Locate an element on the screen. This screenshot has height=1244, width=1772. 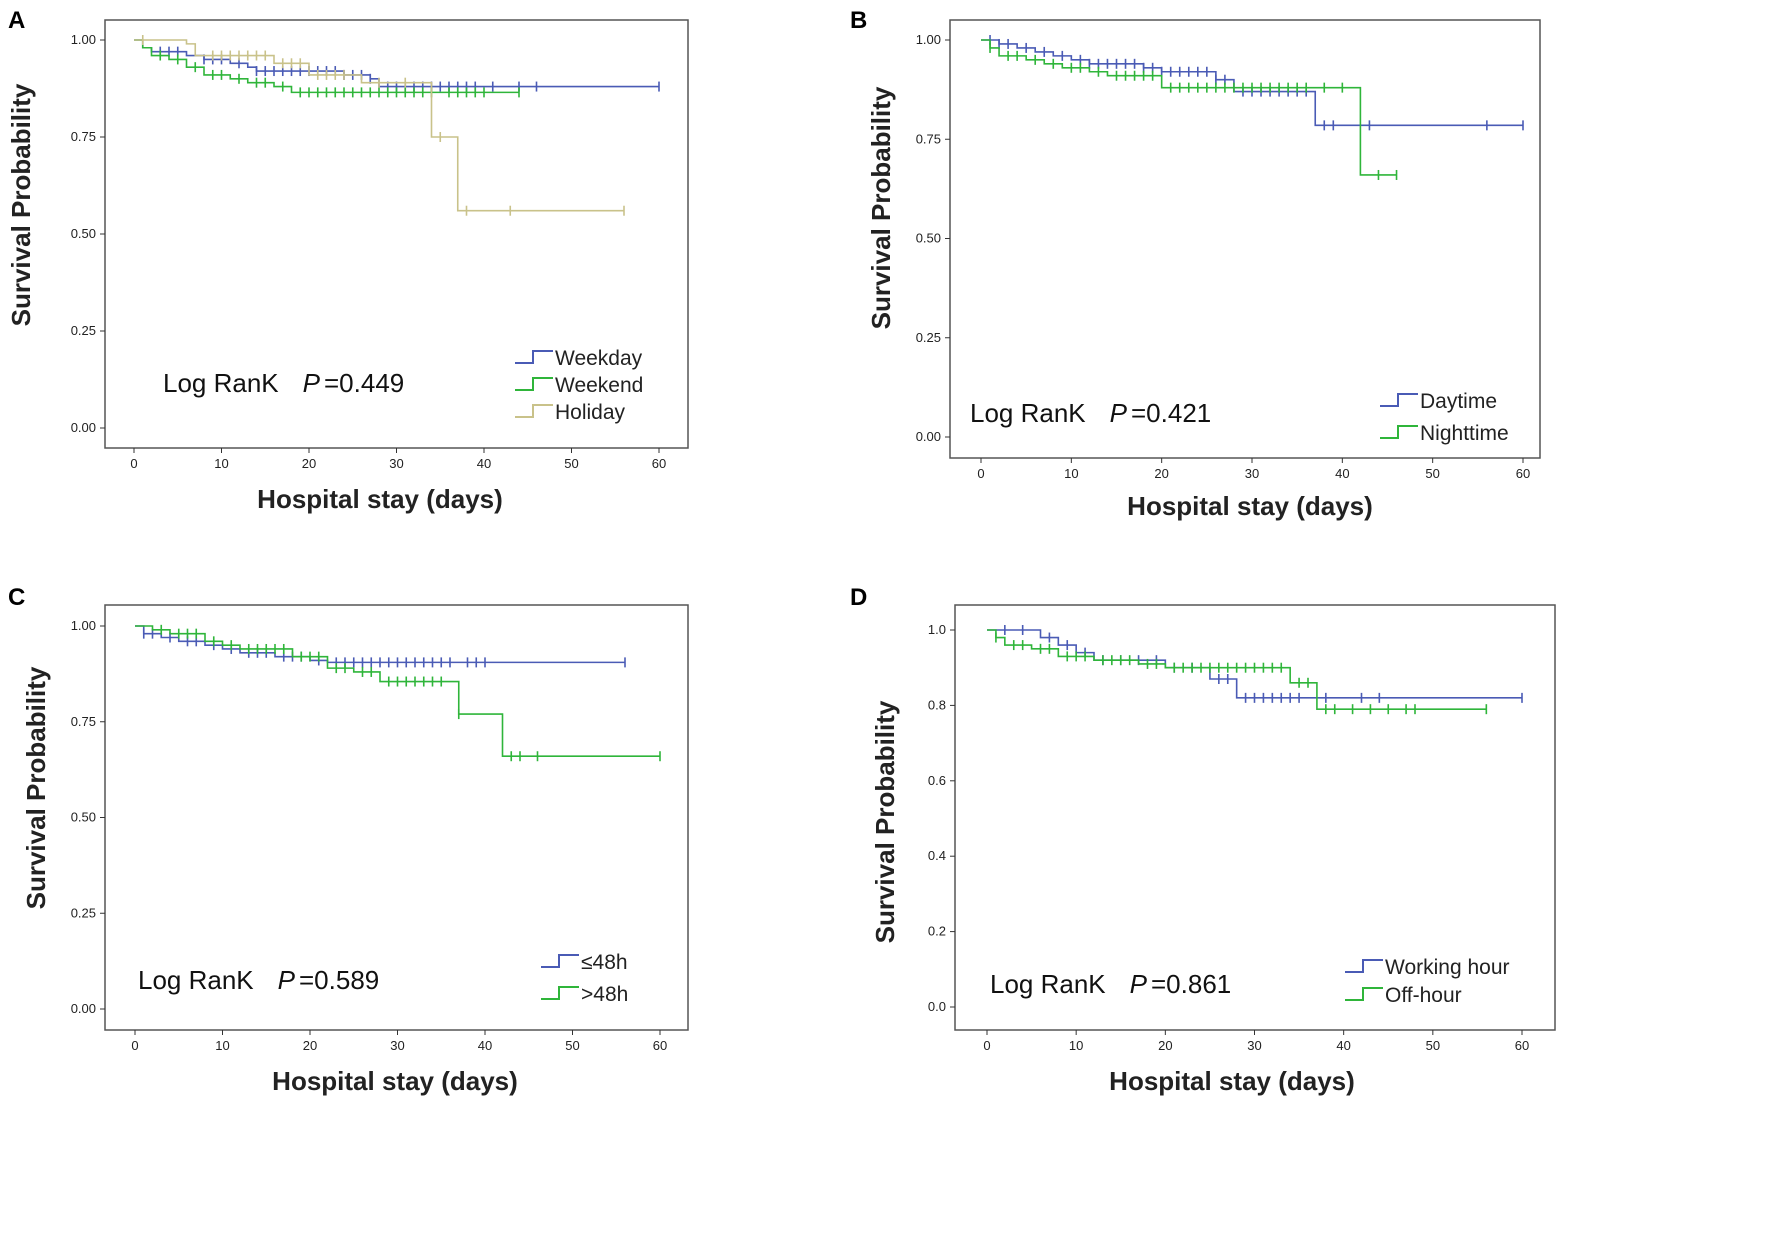
y-tick-label: 0.8 is located at coordinates (937, 704).